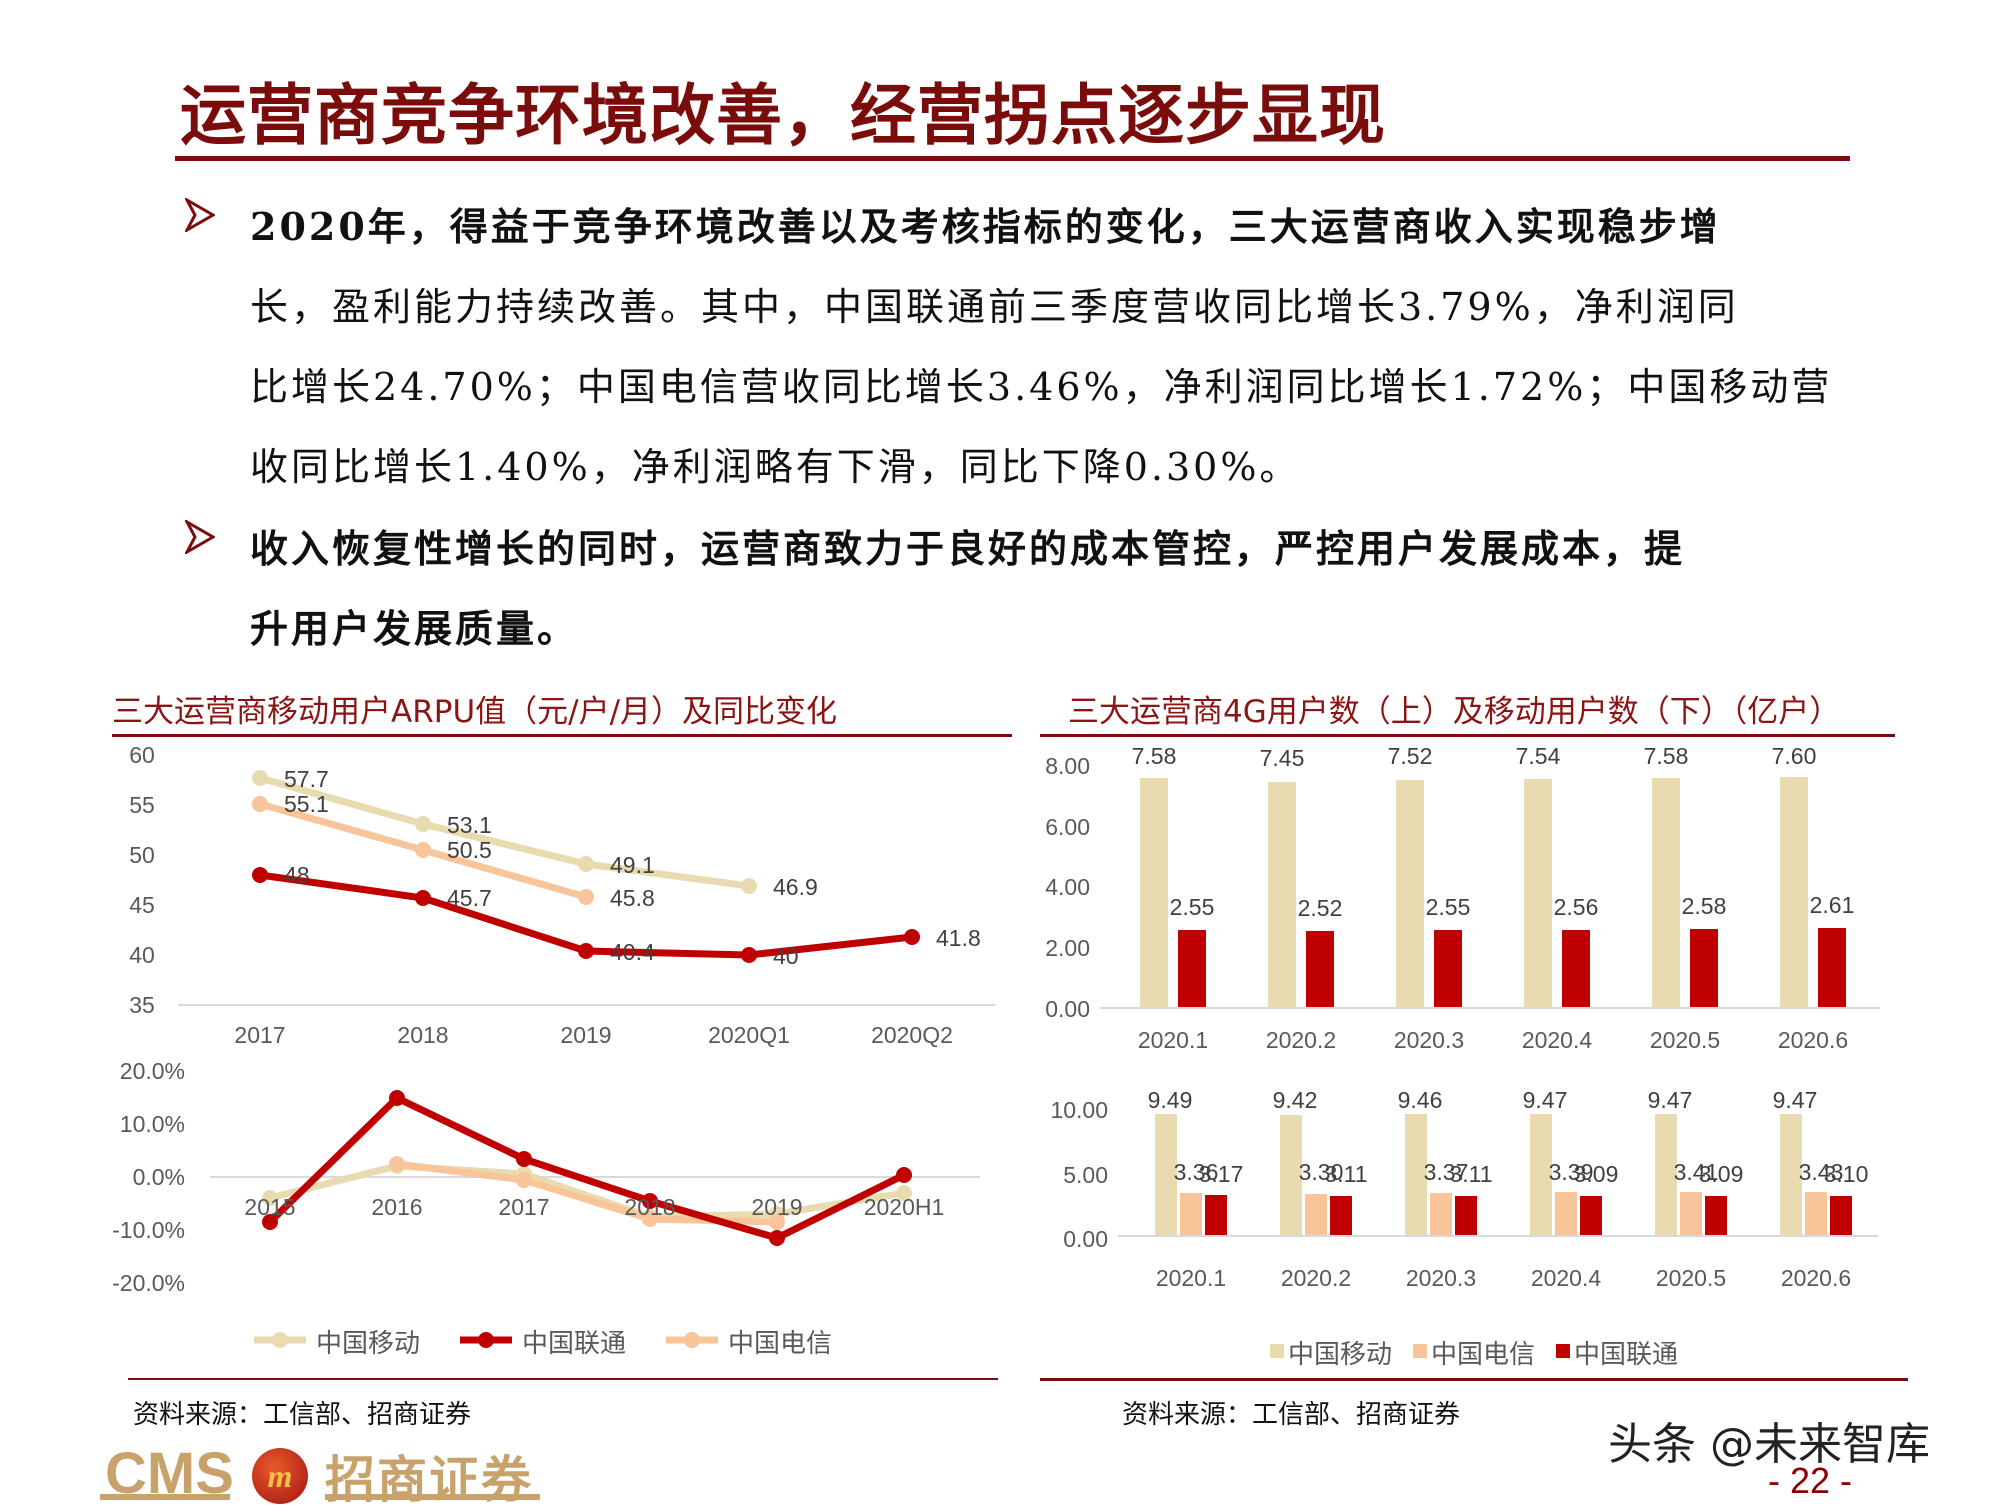 This screenshot has height=1512, width=2000. Describe the element at coordinates (1810, 1480) in the screenshot. I see `page-number: - 22 -` at that location.